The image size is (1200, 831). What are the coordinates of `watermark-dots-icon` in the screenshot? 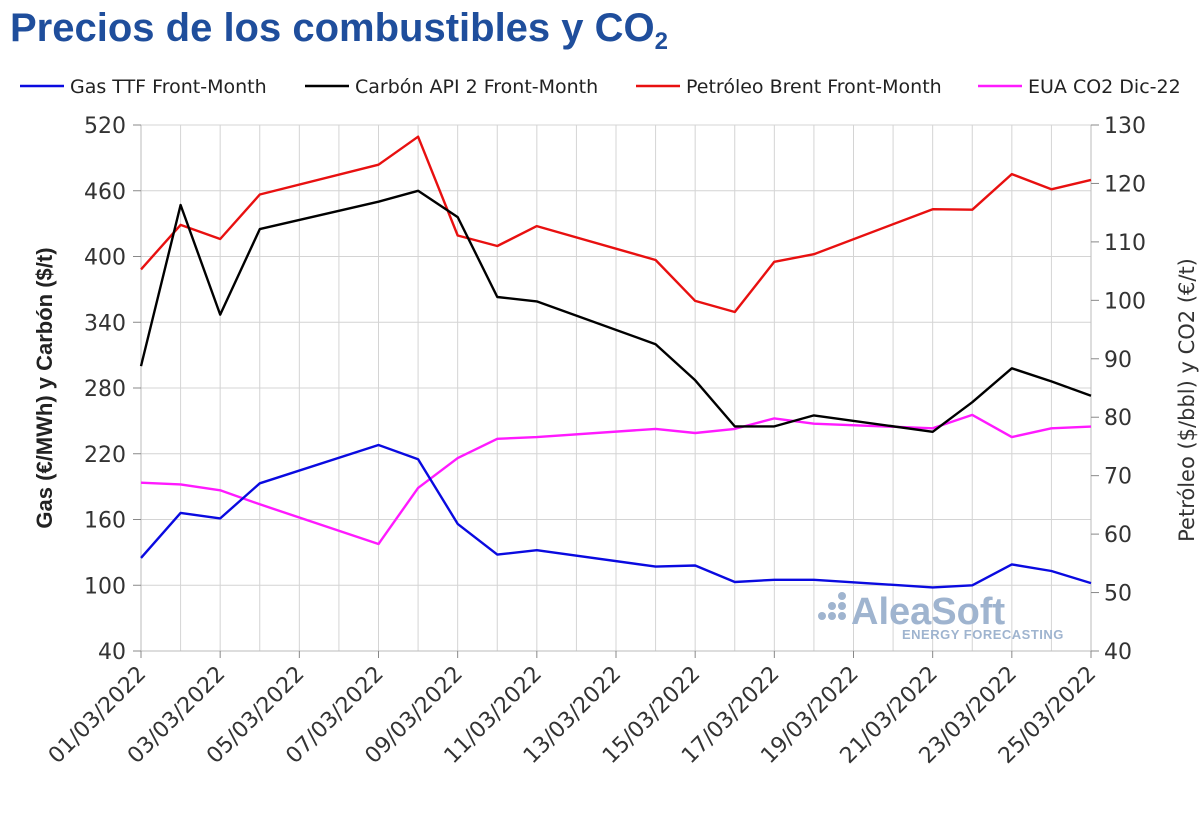 It's located at (832, 606).